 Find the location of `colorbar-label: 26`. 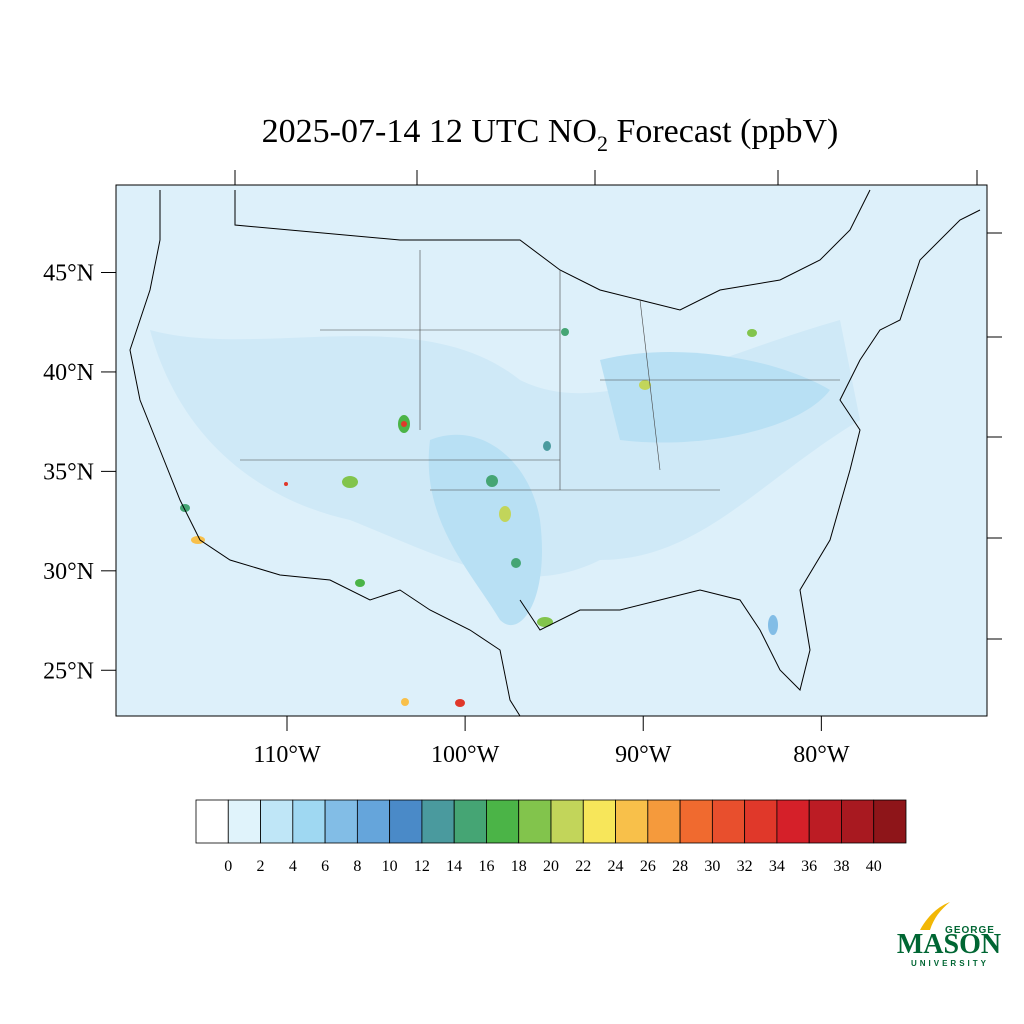

colorbar-label: 26 is located at coordinates (648, 866).